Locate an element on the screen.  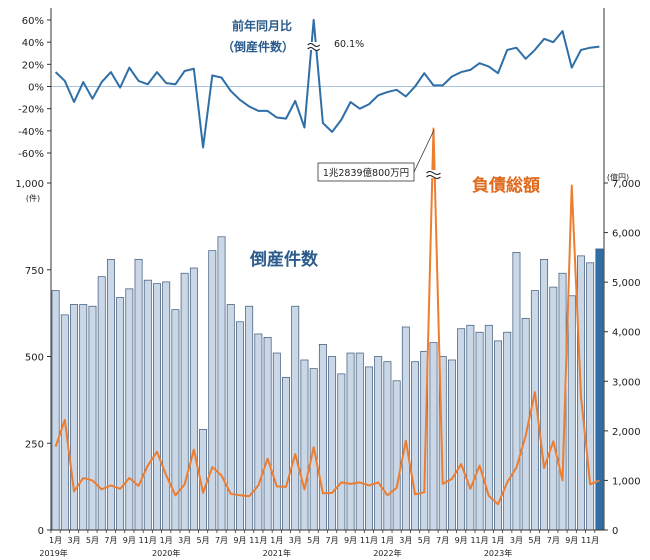
yoy-tick-label: -20% is located at coordinates (31, 110).